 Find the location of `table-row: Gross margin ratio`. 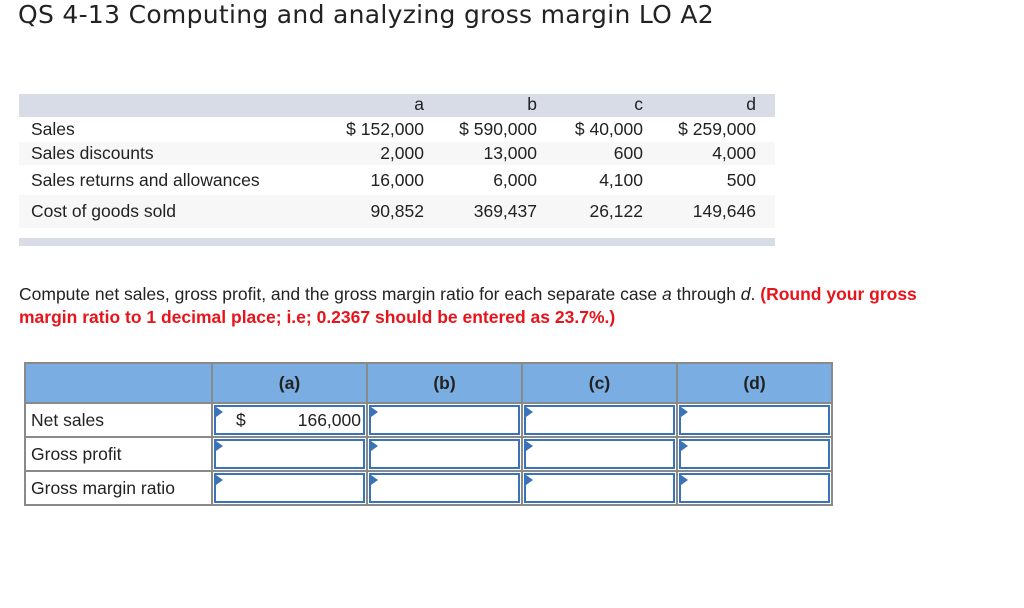

table-row: Gross margin ratio is located at coordinates (428, 488).